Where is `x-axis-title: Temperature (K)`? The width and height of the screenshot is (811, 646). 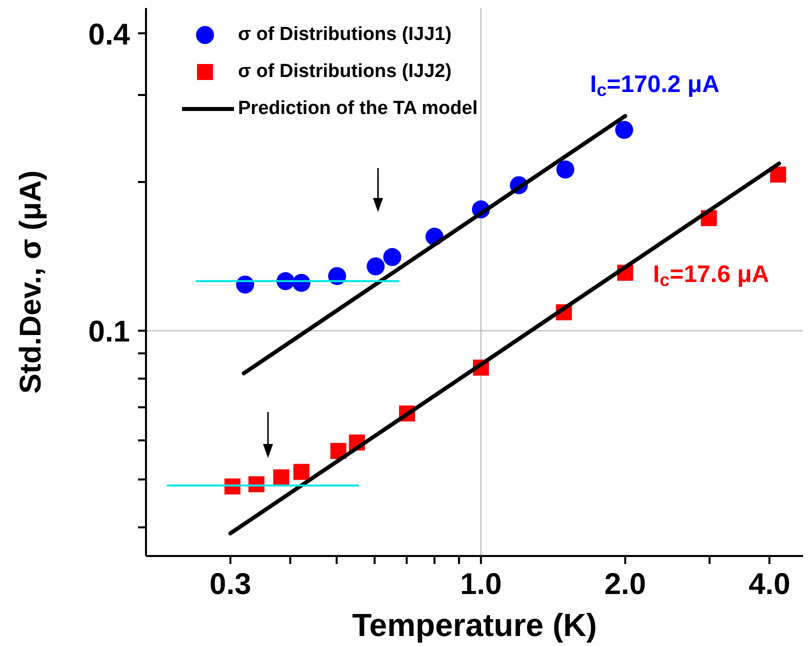
x-axis-title: Temperature (K) is located at coordinates (474, 625).